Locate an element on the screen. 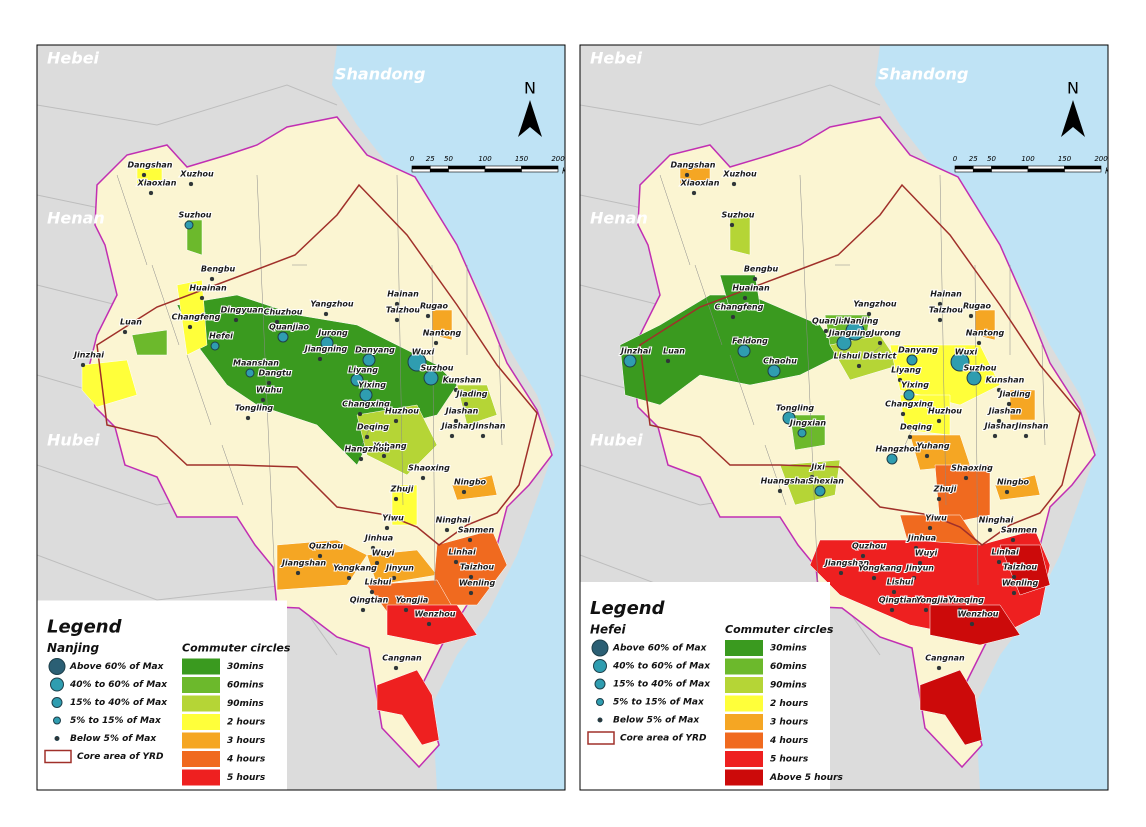  city-label: Yongkang is located at coordinates (355, 568).